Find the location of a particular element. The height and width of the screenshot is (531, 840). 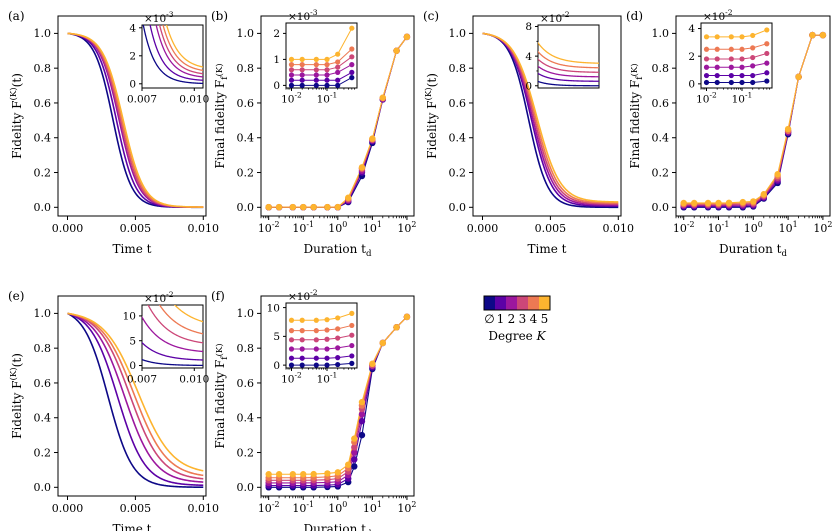

y-tick-label: 0.0 is located at coordinates (43, 487).